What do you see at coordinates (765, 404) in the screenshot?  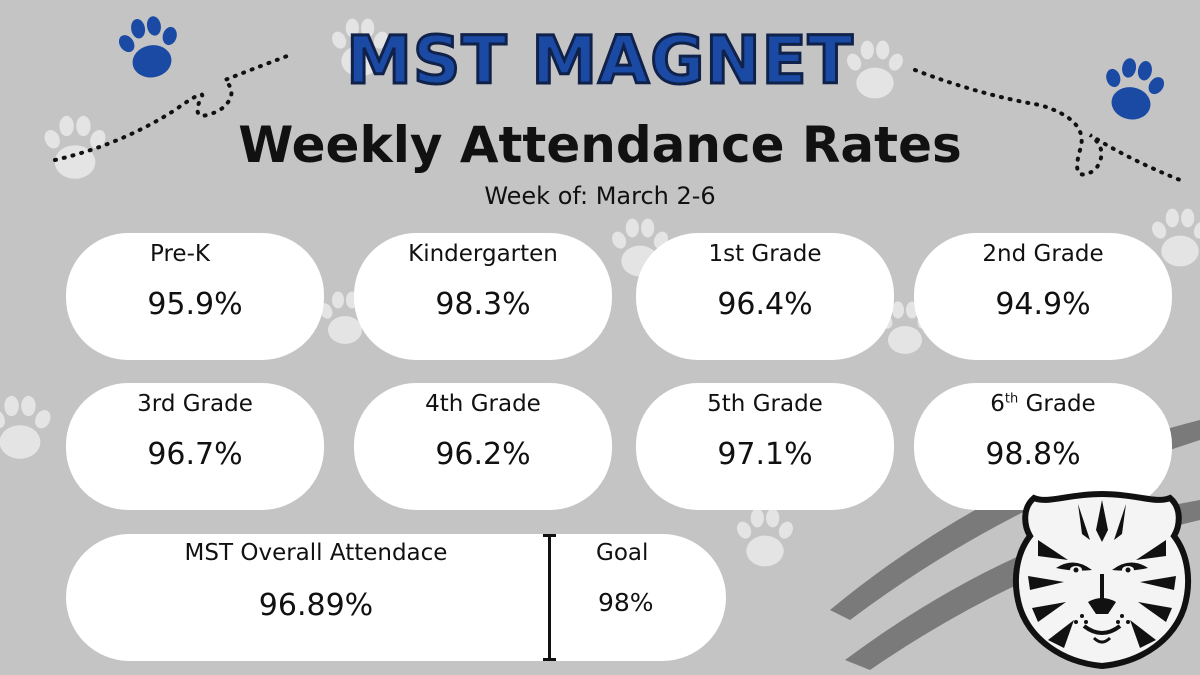 I see `grade-label: 5th Grade` at bounding box center [765, 404].